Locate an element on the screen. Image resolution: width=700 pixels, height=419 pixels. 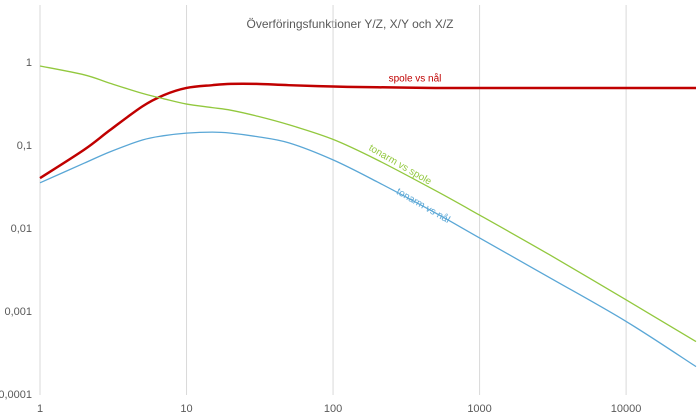
x-tick-label: 10 is located at coordinates (186, 409).